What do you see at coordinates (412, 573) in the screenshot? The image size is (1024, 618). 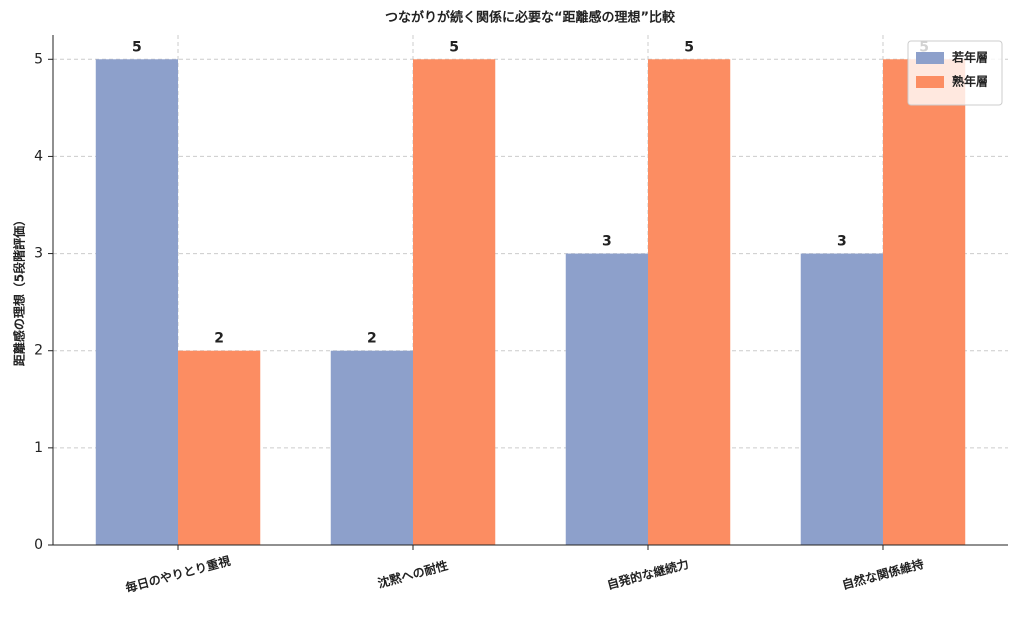 I see `x-tick-label: 沈黙への耐性` at bounding box center [412, 573].